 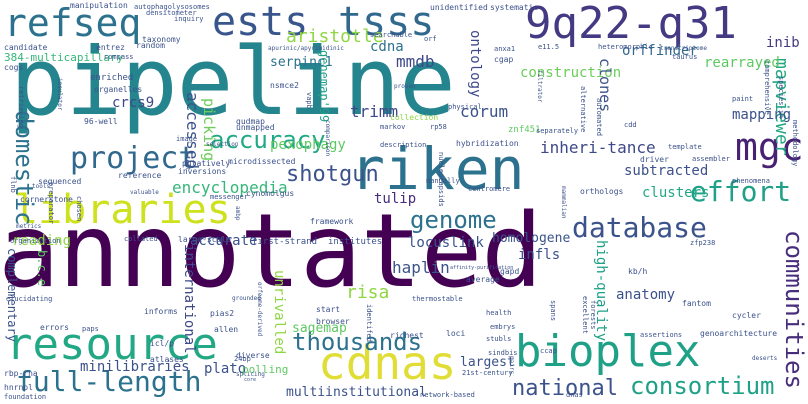 What do you see at coordinates (685, 57) in the screenshot?
I see `word-taurus: taurus` at bounding box center [685, 57].